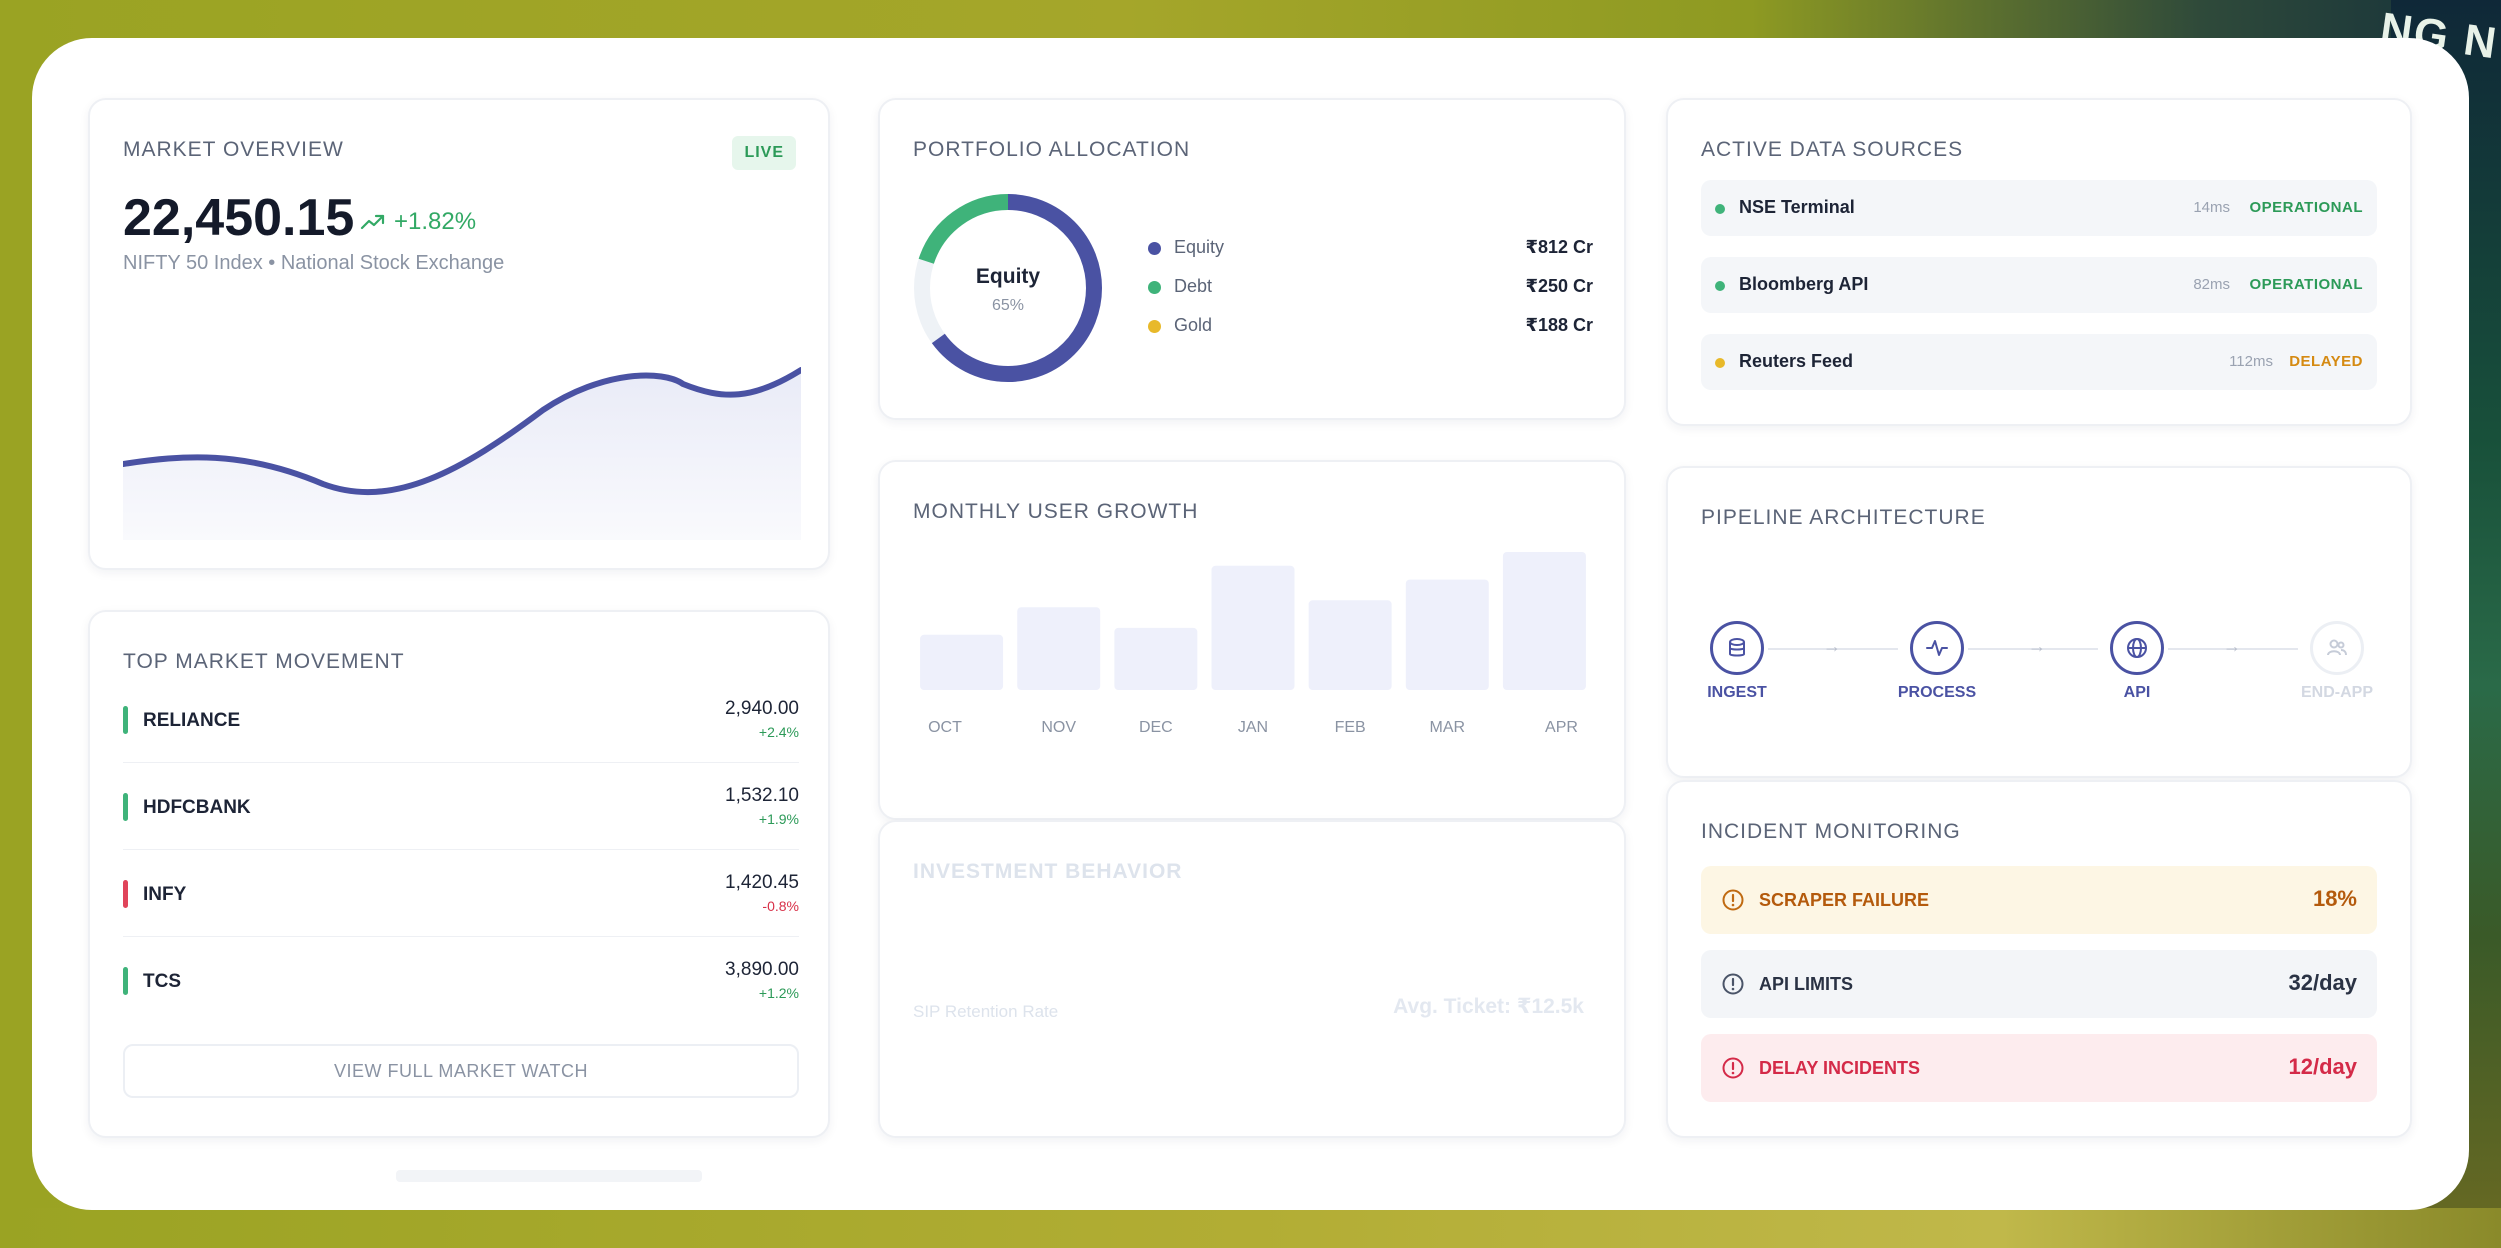  I want to click on pipeline-node-label: END-APP, so click(2336, 692).